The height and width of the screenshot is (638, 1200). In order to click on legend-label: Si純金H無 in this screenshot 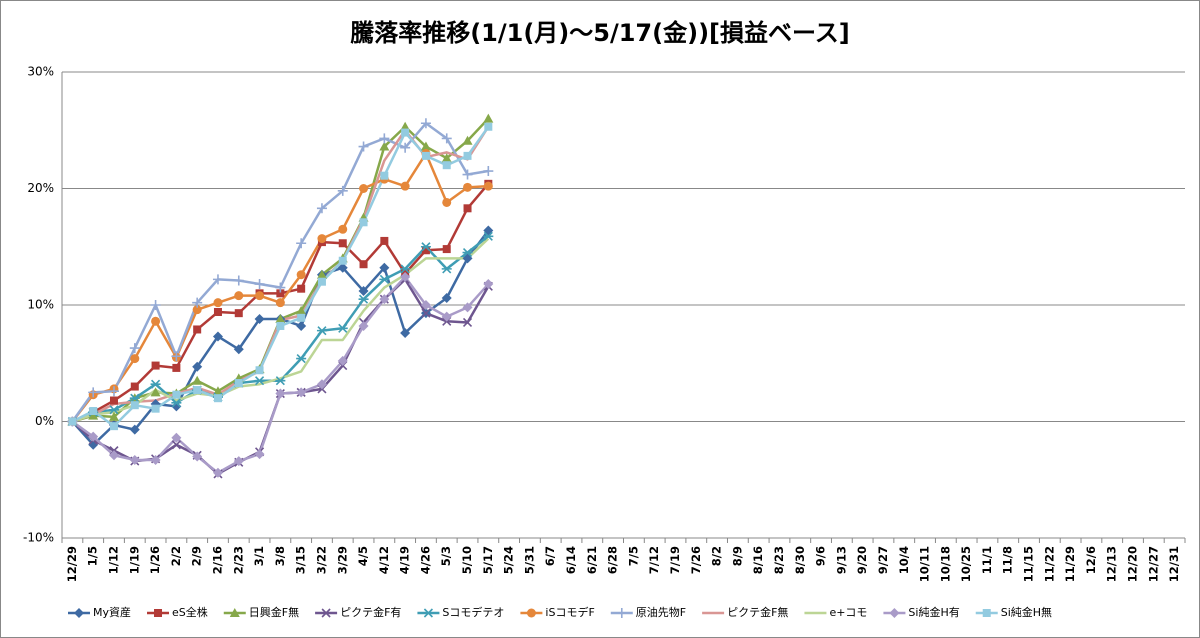, I will do `click(1026, 612)`.